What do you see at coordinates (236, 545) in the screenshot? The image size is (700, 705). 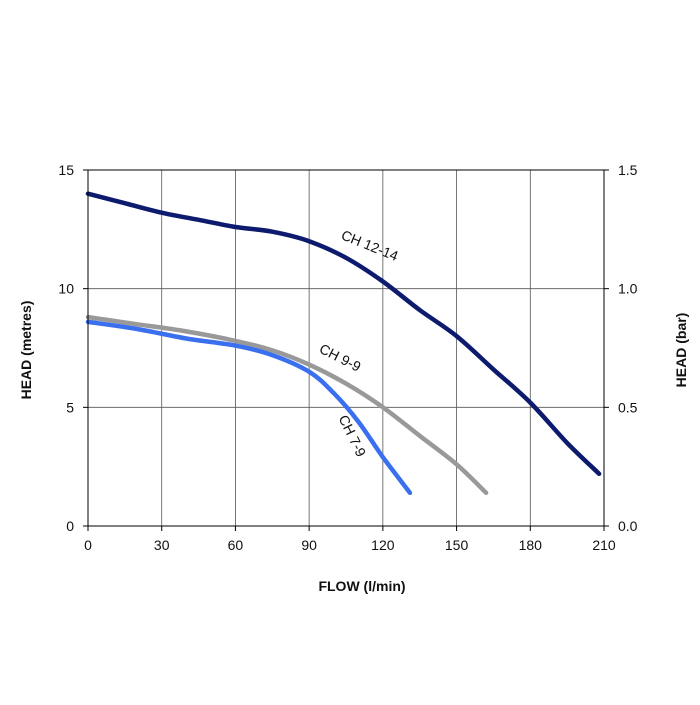 I see `x-tick-label: 60` at bounding box center [236, 545].